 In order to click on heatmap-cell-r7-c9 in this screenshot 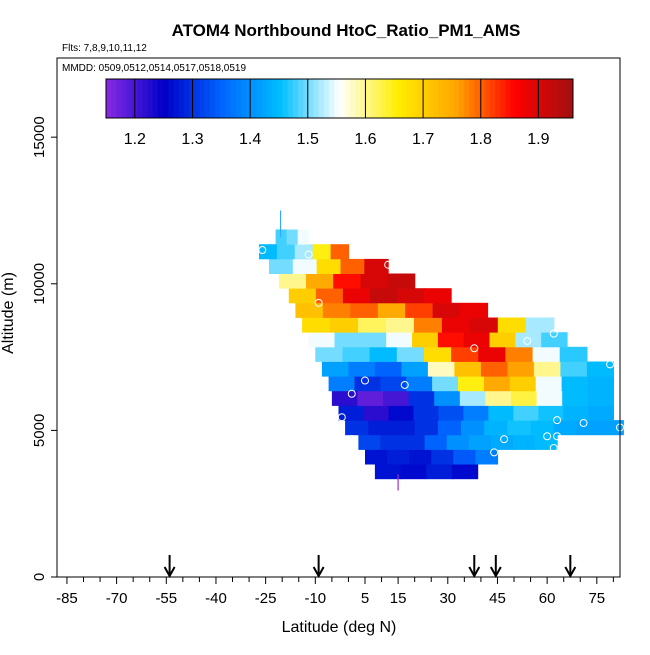, I will do `click(574, 369)`.